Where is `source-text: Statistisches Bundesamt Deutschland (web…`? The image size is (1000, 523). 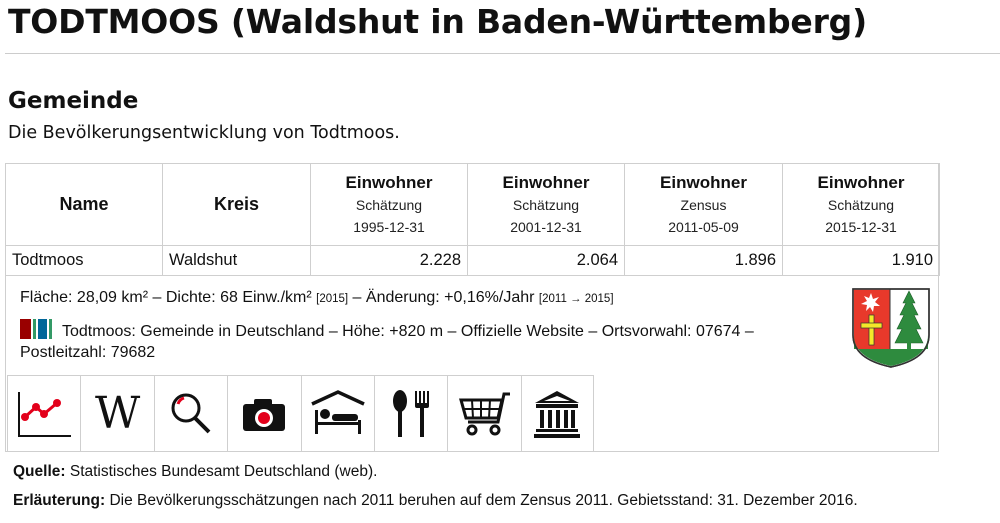 source-text: Statistisches Bundesamt Deutschland (web… is located at coordinates (221, 471).